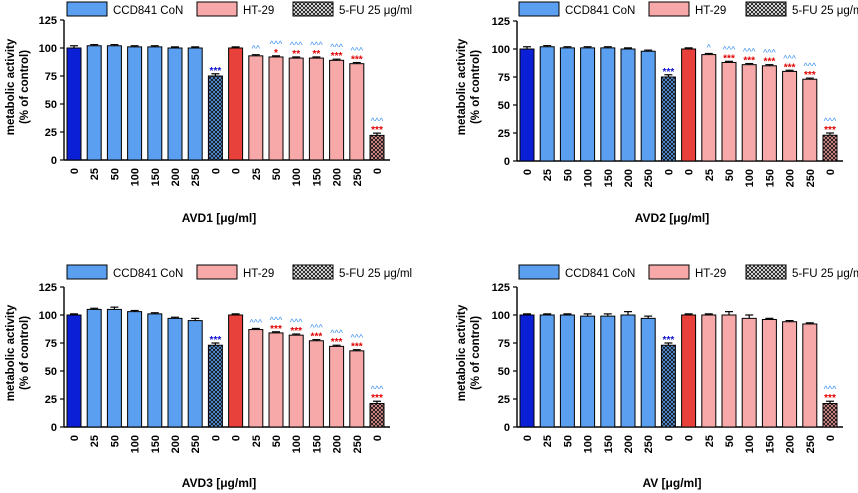 This screenshot has width=858, height=493. Describe the element at coordinates (609, 178) in the screenshot. I see `x-tick-label: 150` at that location.